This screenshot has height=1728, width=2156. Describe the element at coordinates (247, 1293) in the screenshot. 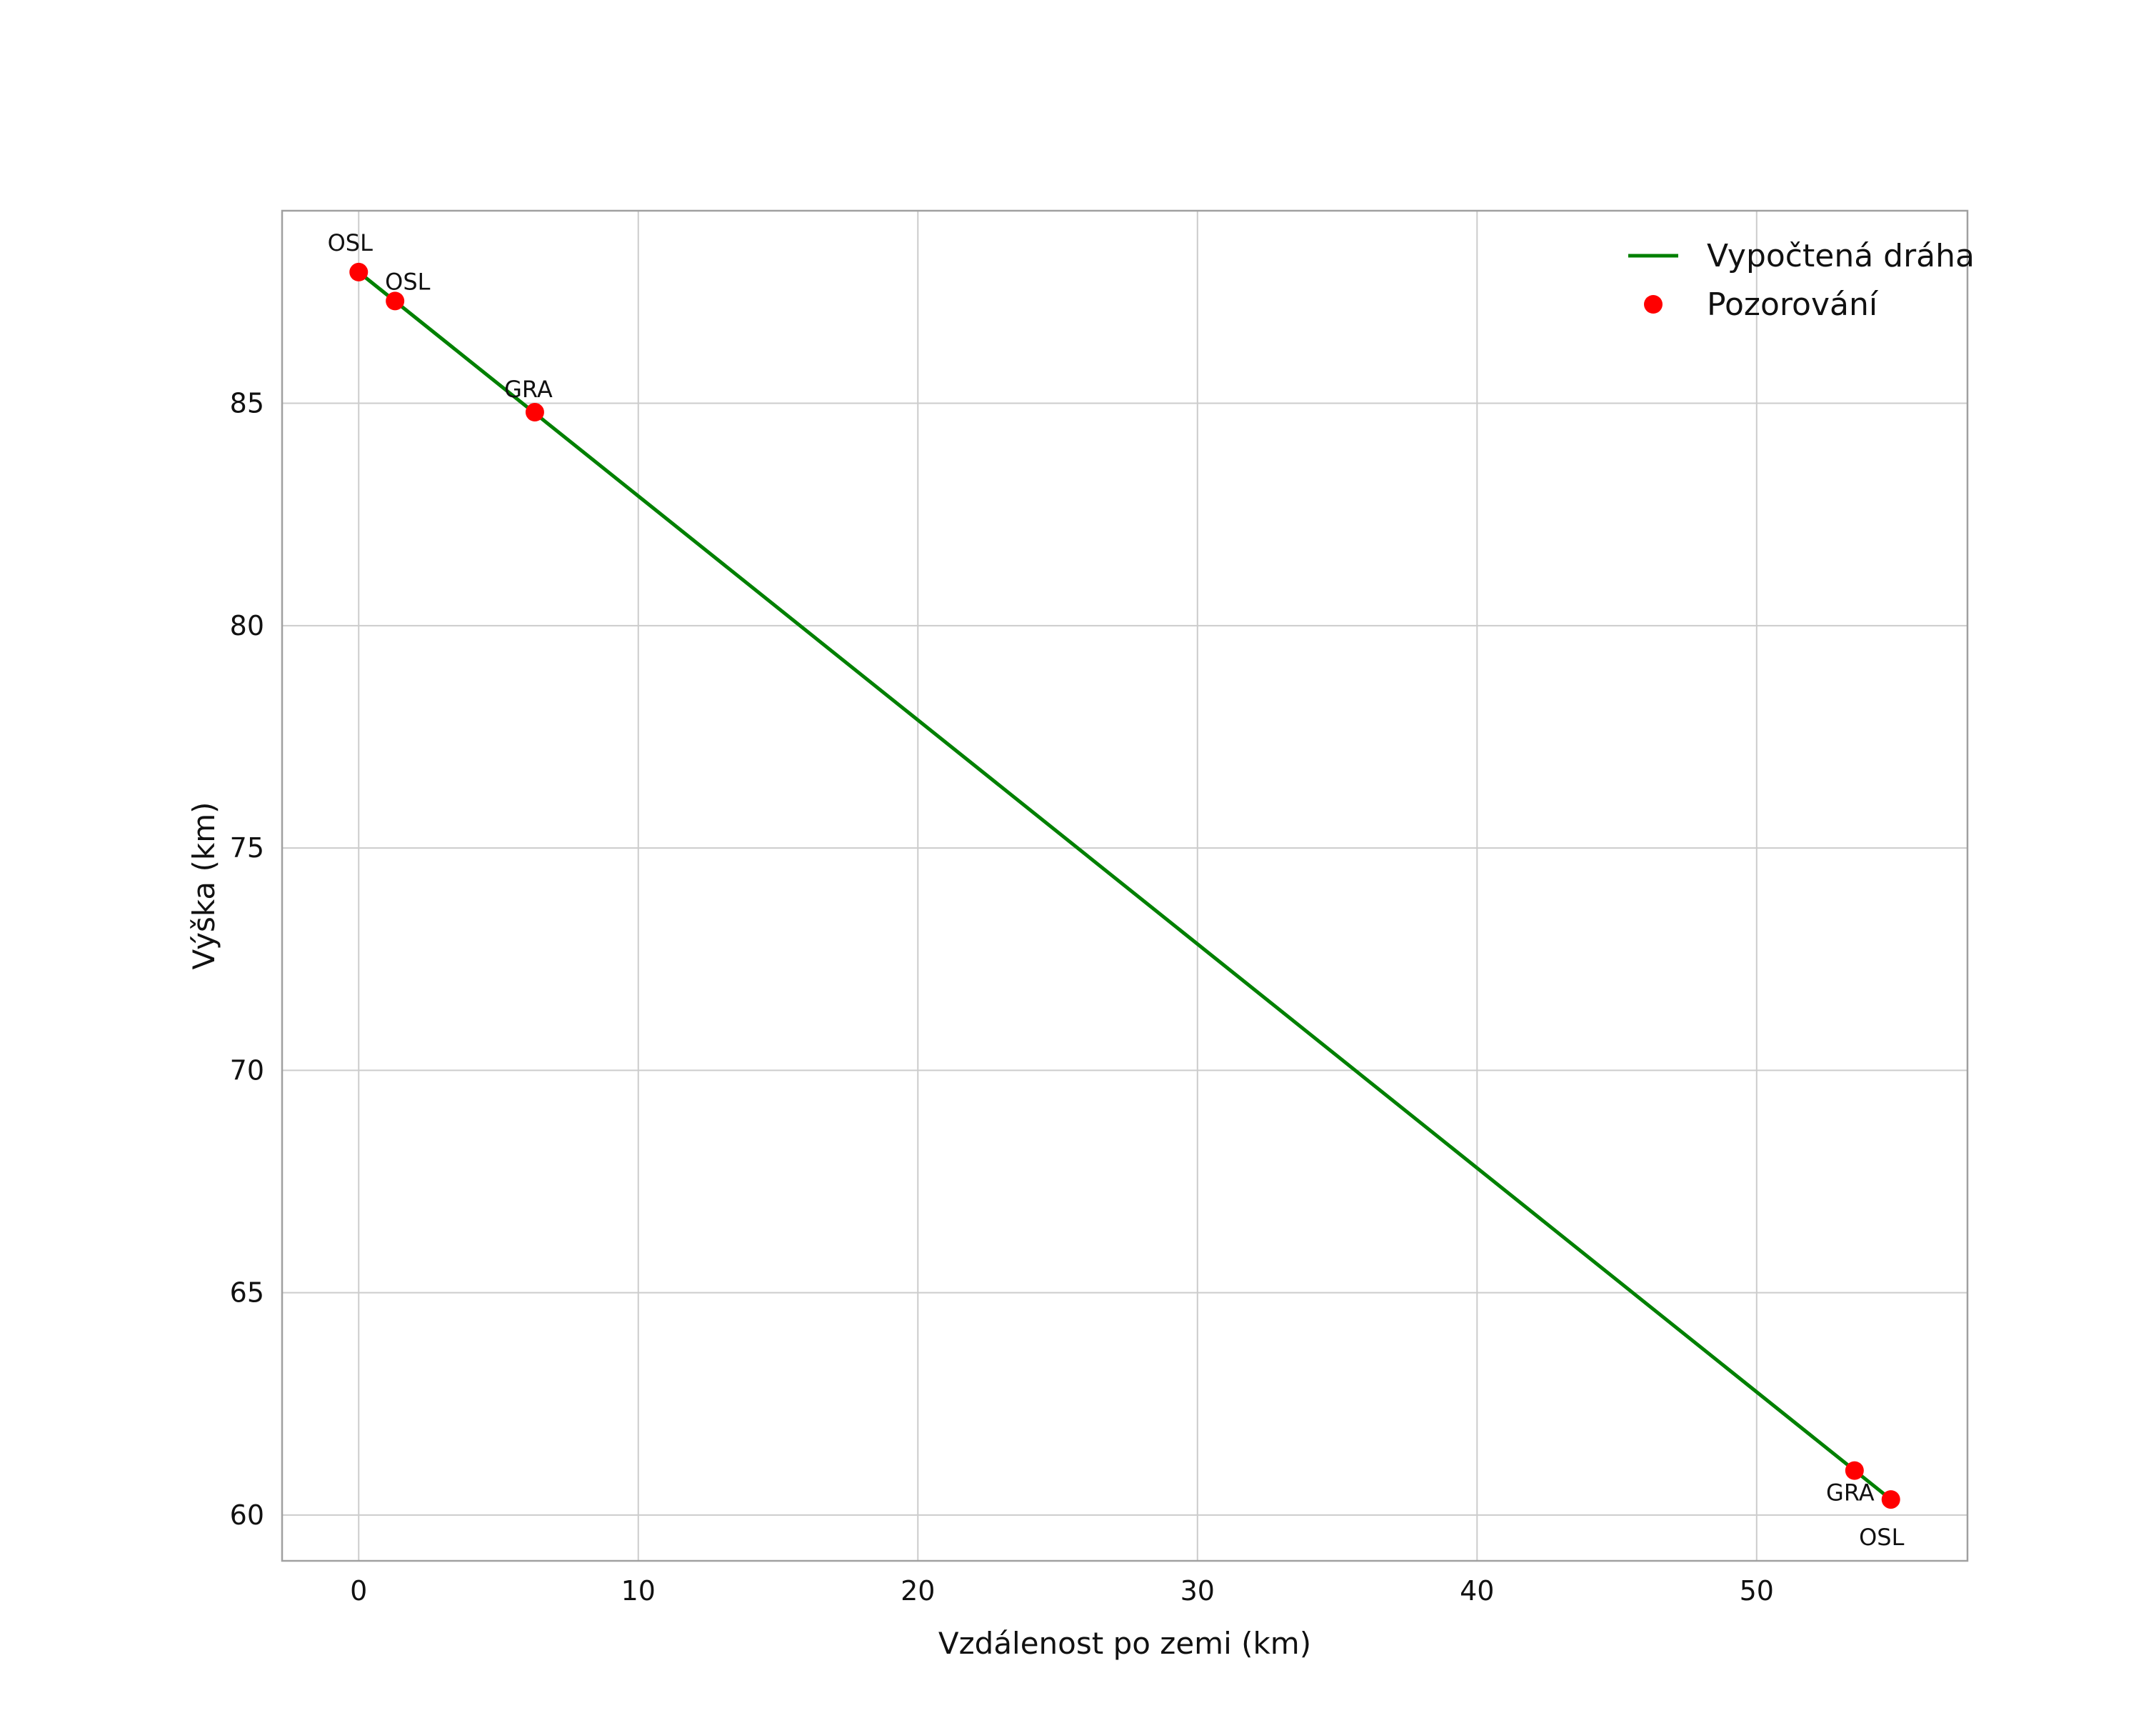

I see `y-tick-label: 65` at that location.